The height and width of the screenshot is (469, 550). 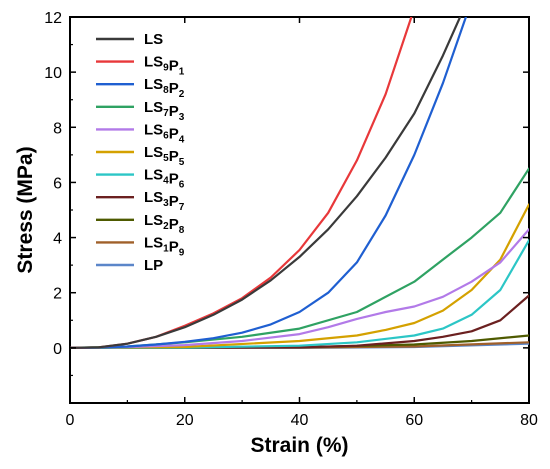 What do you see at coordinates (140, 133) in the screenshot?
I see `legend-item-ls6p4: LS6P4` at bounding box center [140, 133].